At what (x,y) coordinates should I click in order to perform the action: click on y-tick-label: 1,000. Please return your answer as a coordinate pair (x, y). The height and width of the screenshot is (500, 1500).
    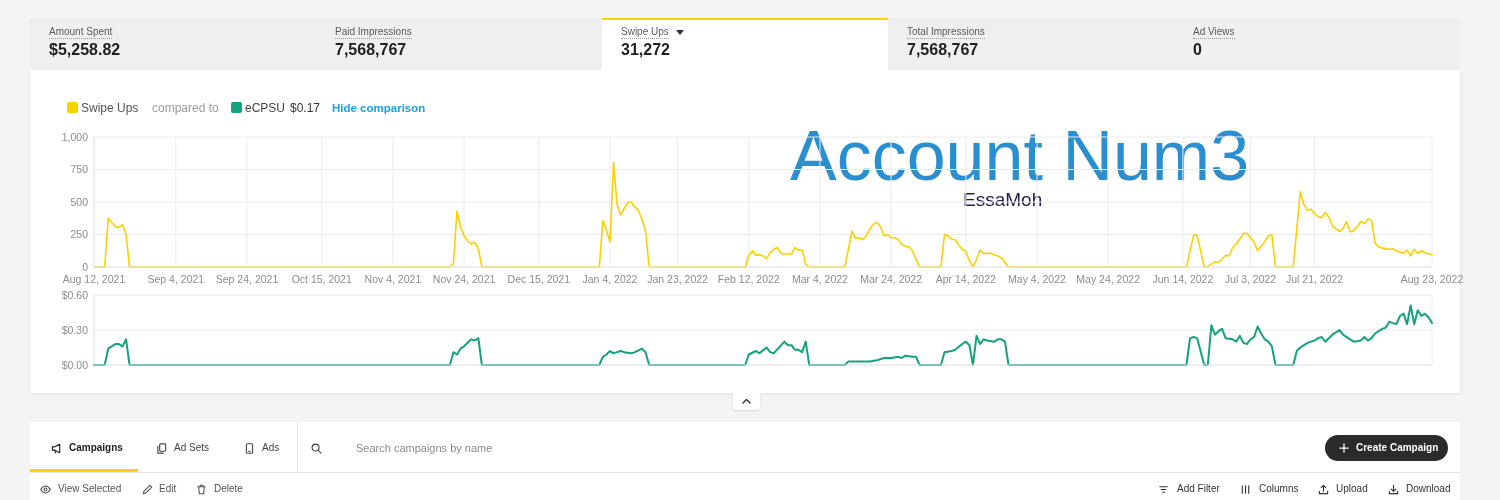
    Looking at the image, I should click on (75, 136).